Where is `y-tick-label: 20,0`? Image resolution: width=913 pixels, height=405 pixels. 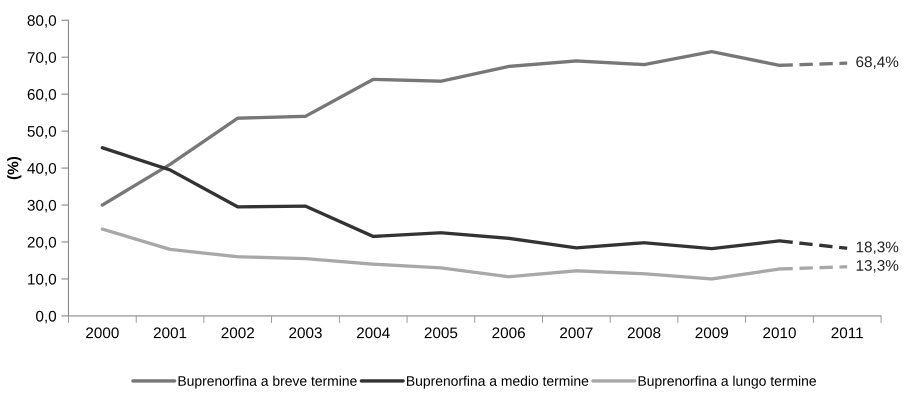
y-tick-label: 20,0 is located at coordinates (42, 243).